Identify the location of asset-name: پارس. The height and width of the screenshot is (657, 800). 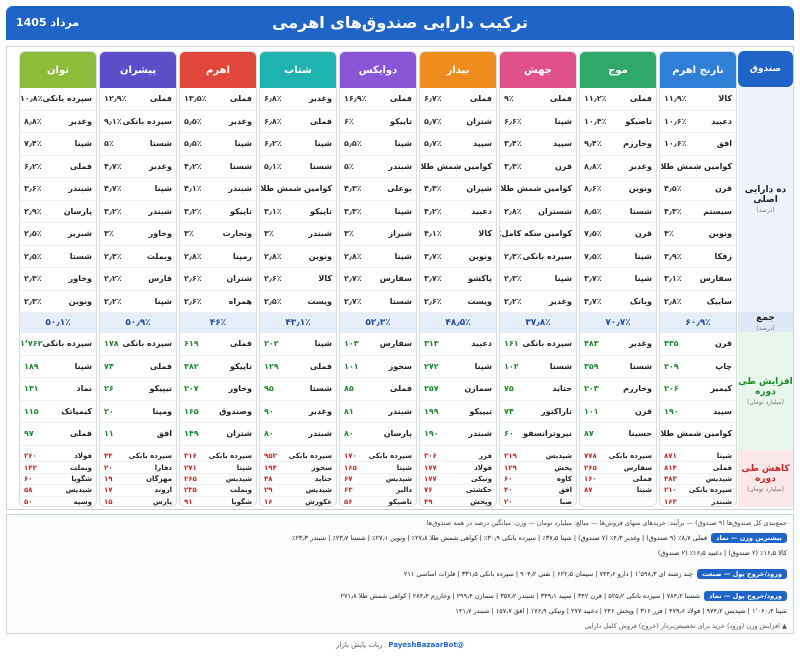
(162, 501).